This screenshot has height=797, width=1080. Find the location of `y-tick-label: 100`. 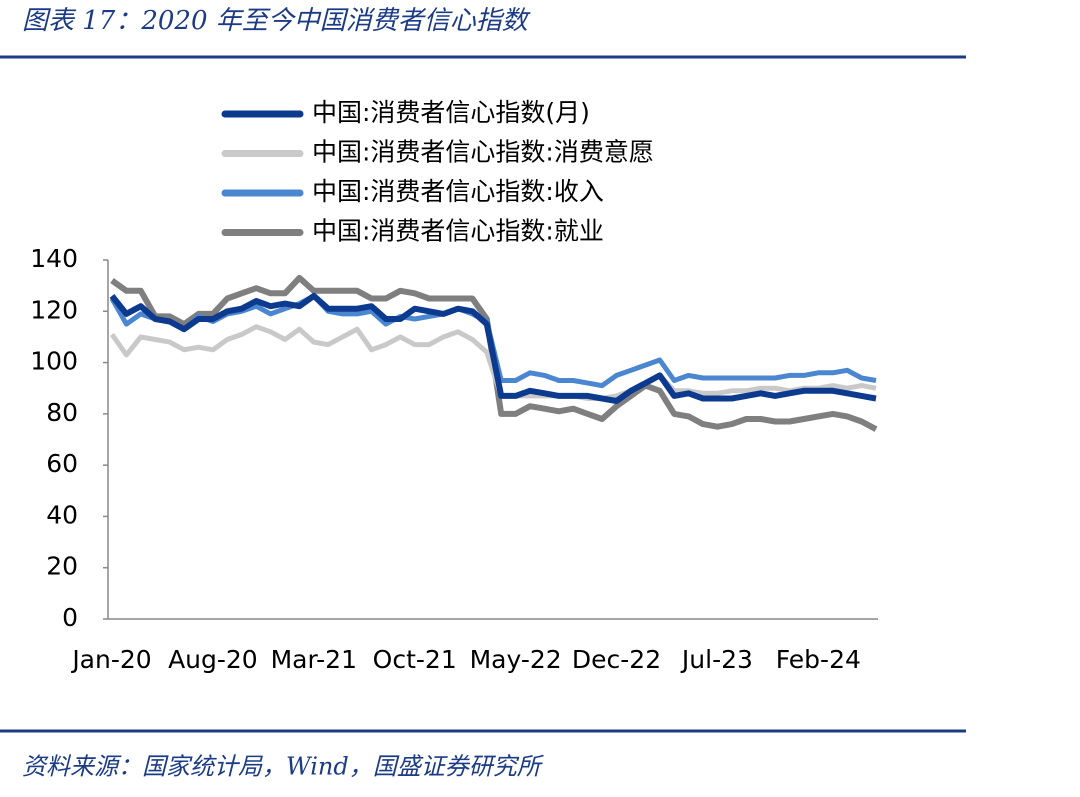

y-tick-label: 100 is located at coordinates (54, 361).